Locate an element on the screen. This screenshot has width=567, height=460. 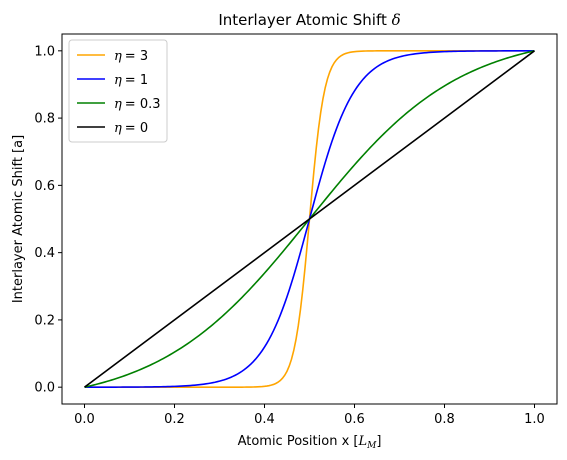
legend-label-2: η = 0.3 is located at coordinates (137, 104).